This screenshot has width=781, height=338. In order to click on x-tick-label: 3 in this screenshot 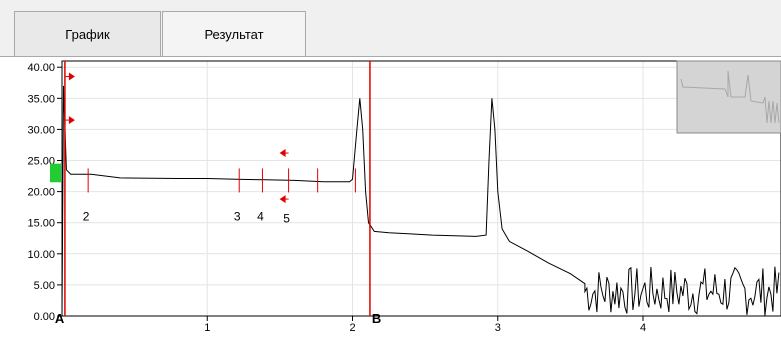, I will do `click(498, 327)`.